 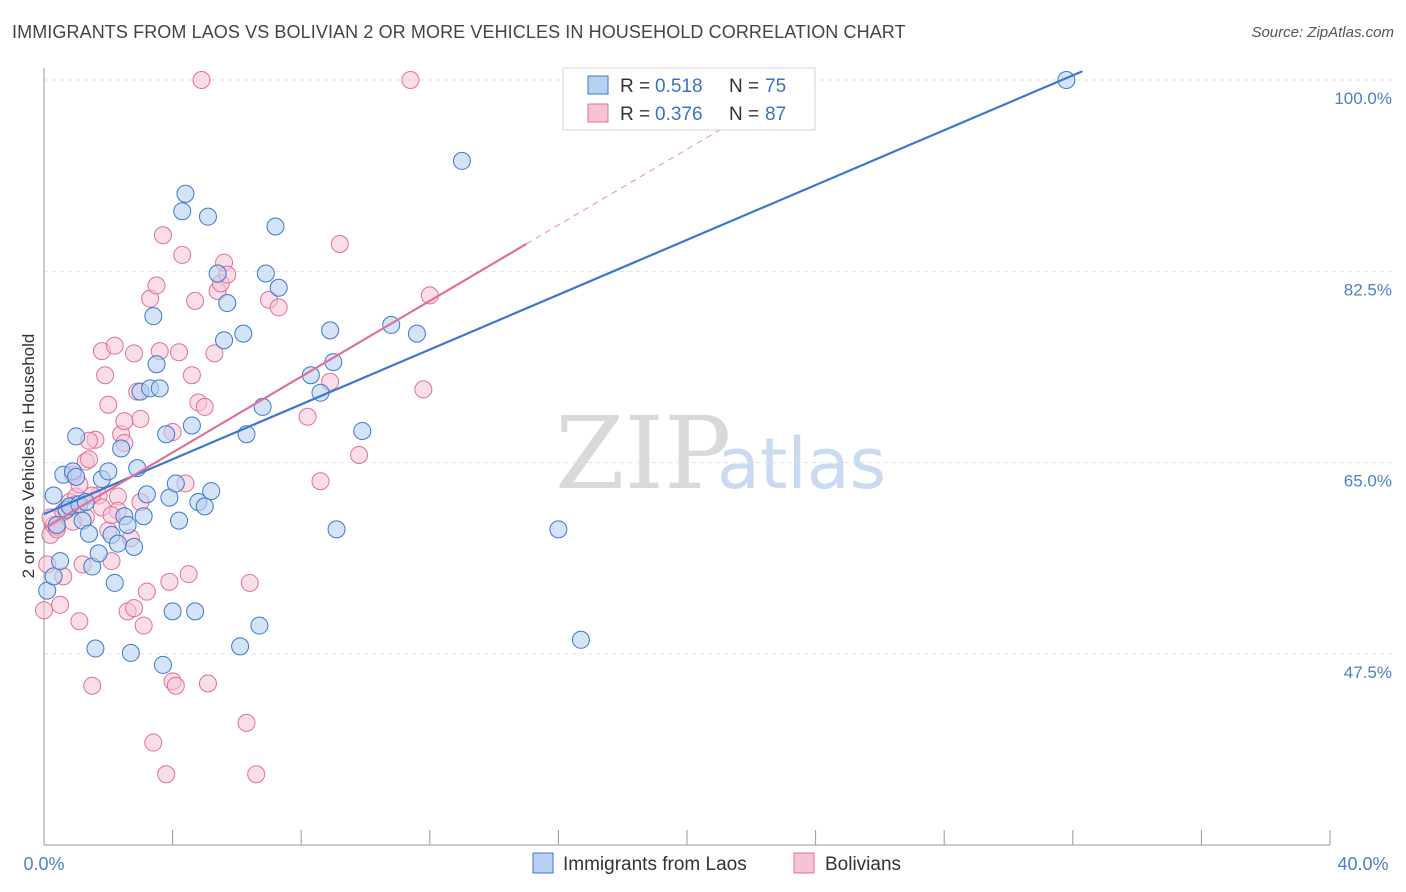 I want to click on y-tick-label: 82.5%, so click(x=1368, y=289).